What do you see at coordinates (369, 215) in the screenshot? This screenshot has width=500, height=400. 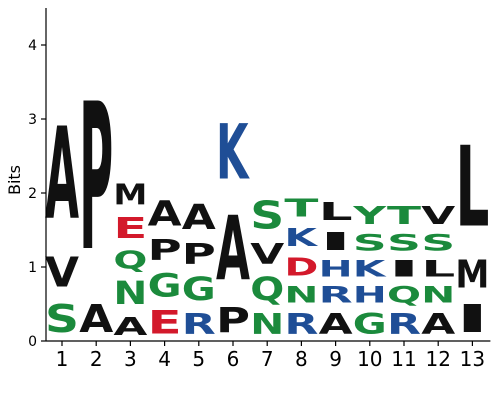 I see `residue-letter: Y` at bounding box center [369, 215].